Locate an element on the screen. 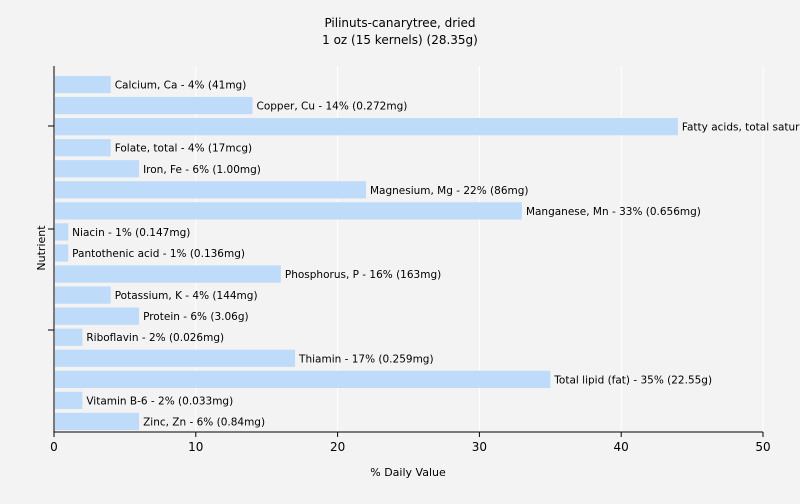 This screenshot has width=800, height=504. bar-label-11: Protein - 6% (3.06g) is located at coordinates (196, 317).